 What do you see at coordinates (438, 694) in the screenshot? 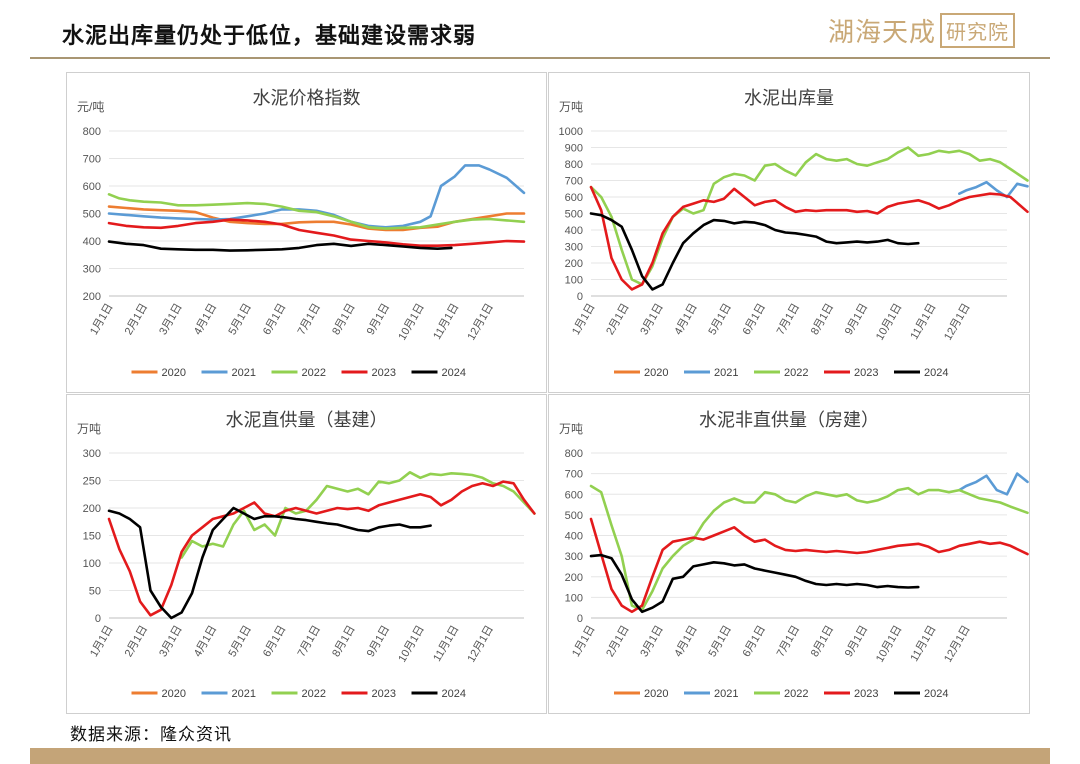
I see `legend-item-2024: 2024` at bounding box center [438, 694].